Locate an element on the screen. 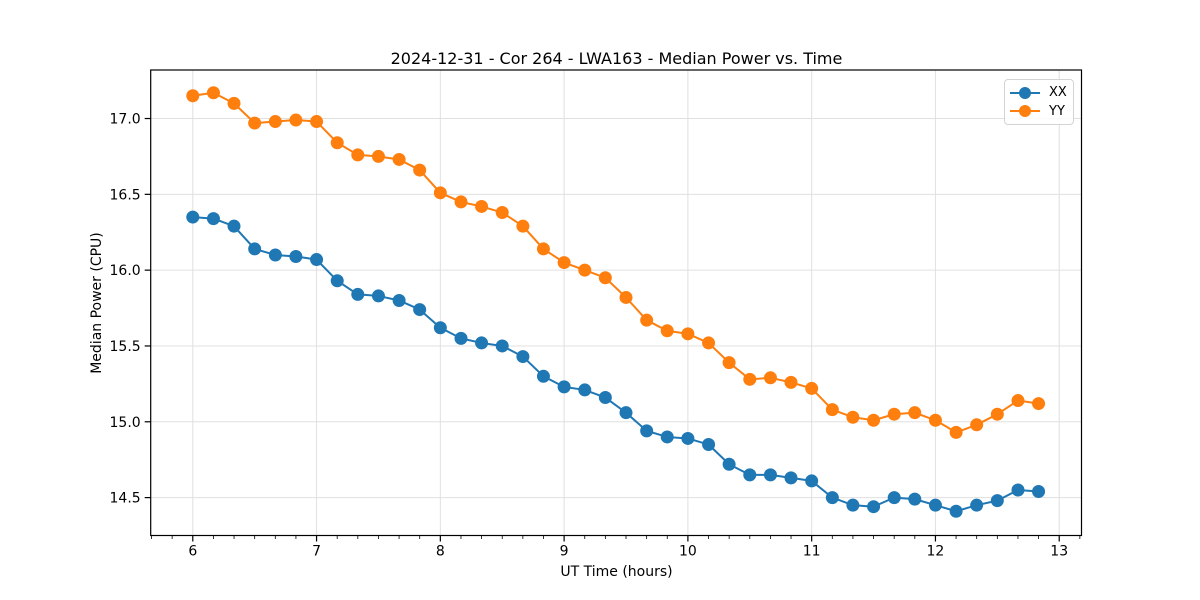  x-tick-label: 10 is located at coordinates (688, 552).